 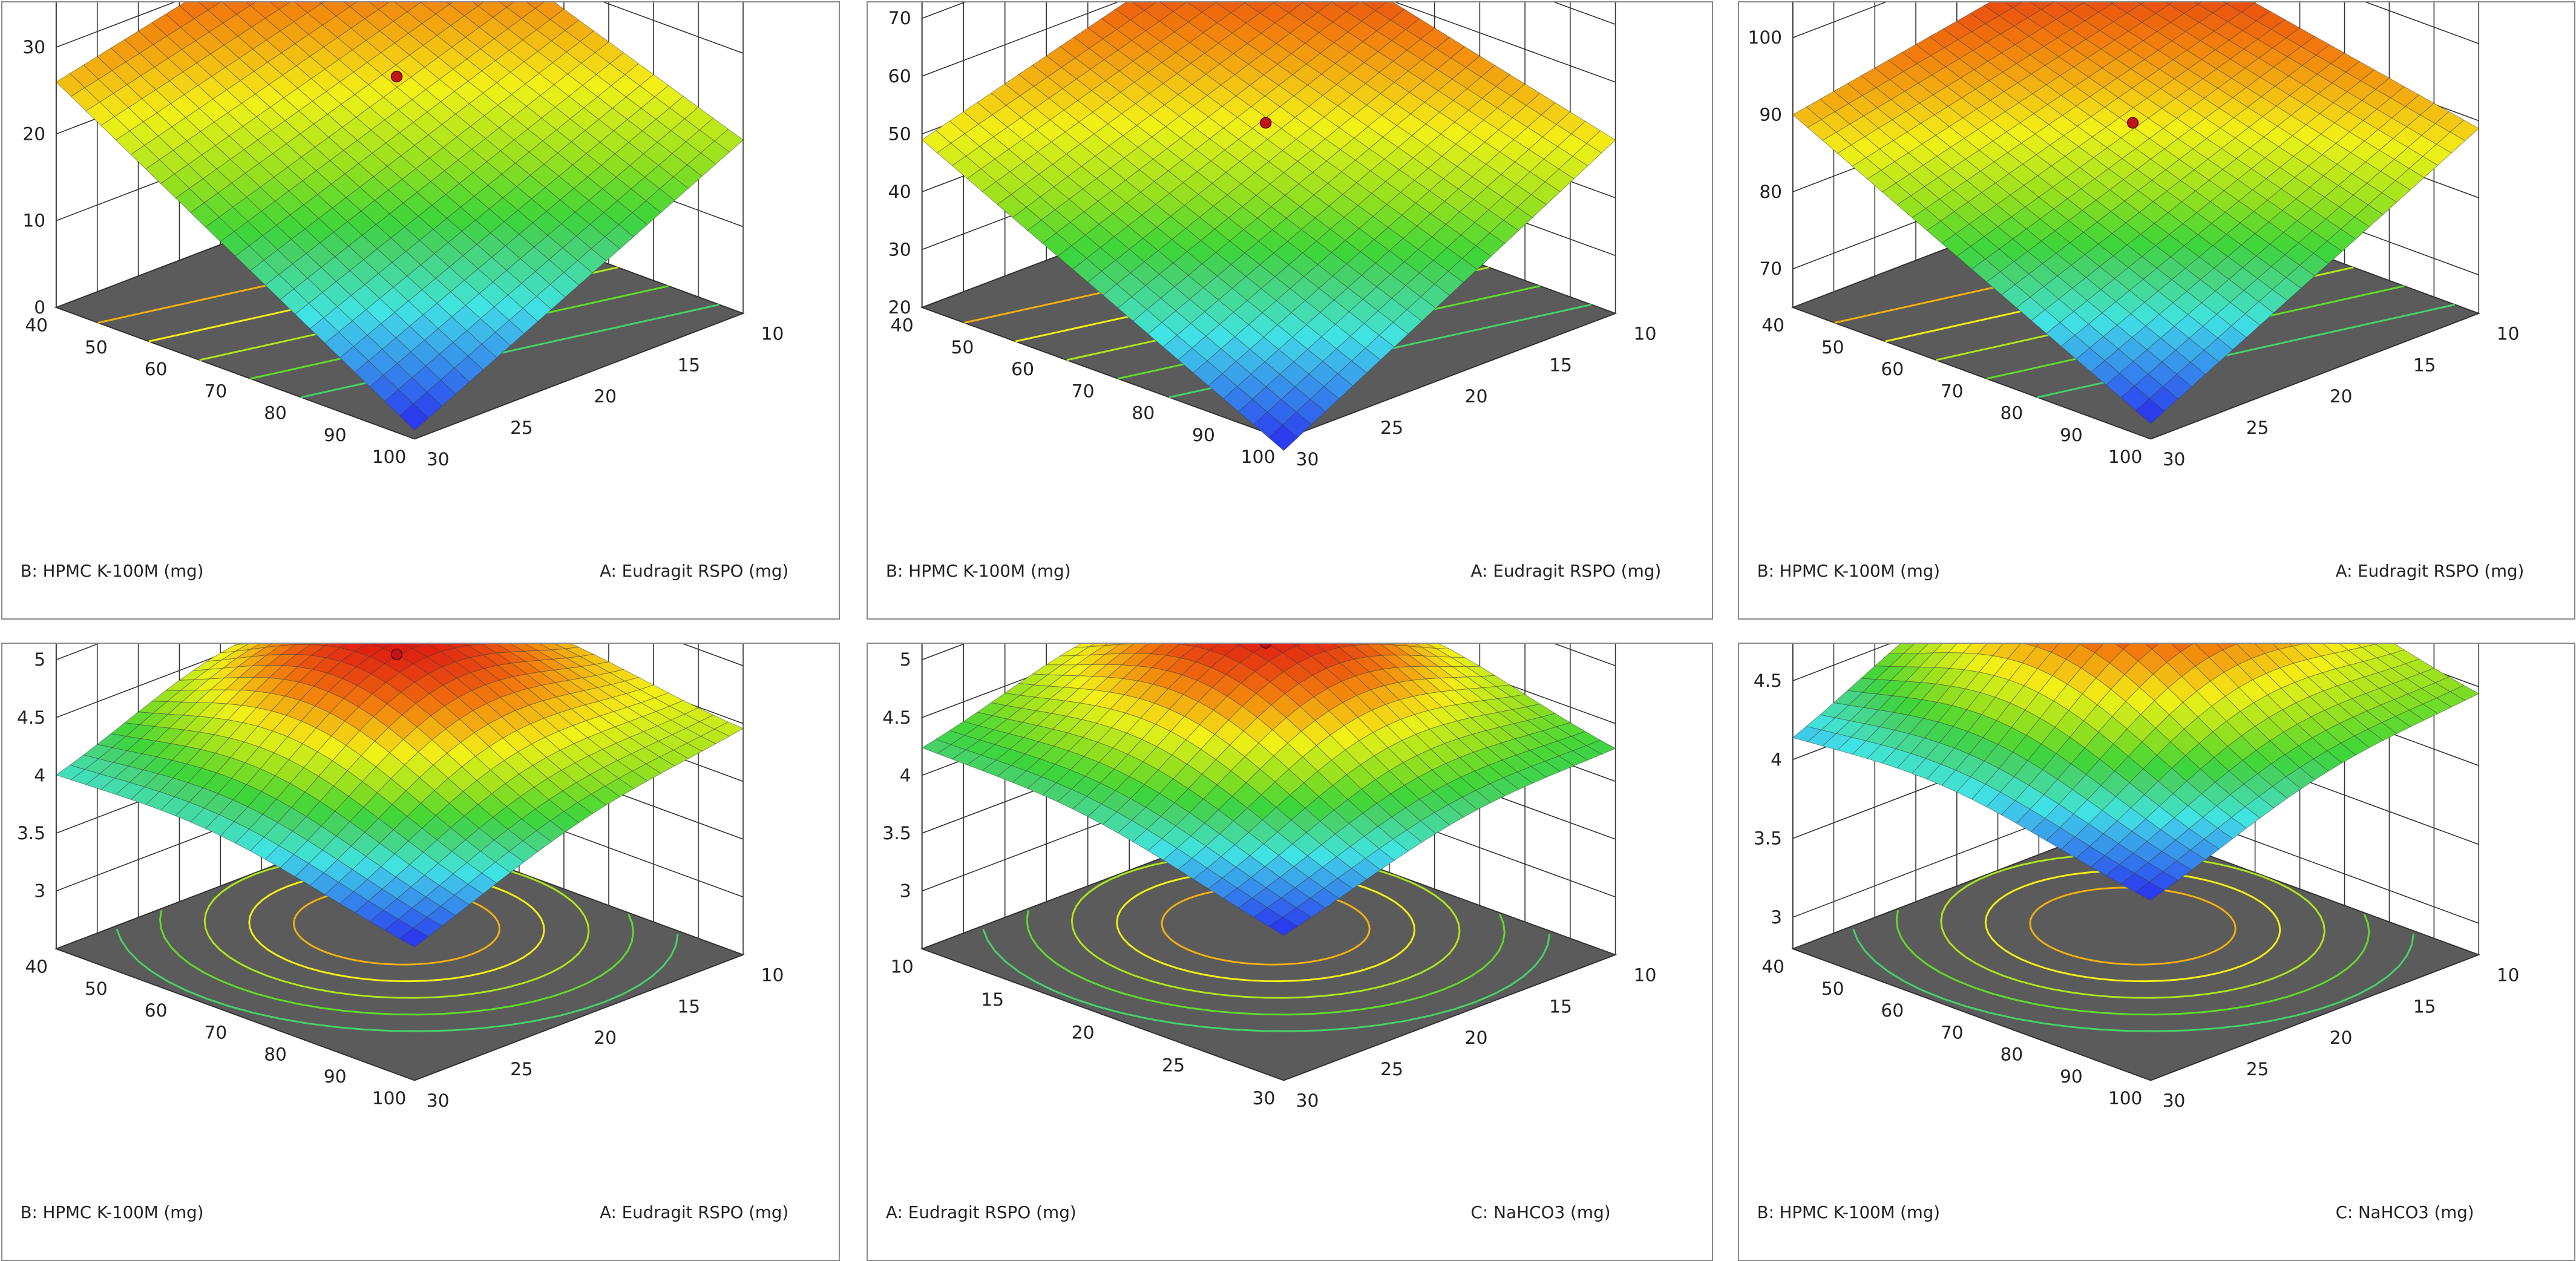 I want to click on y-tick-label: 25, so click(x=1173, y=1065).